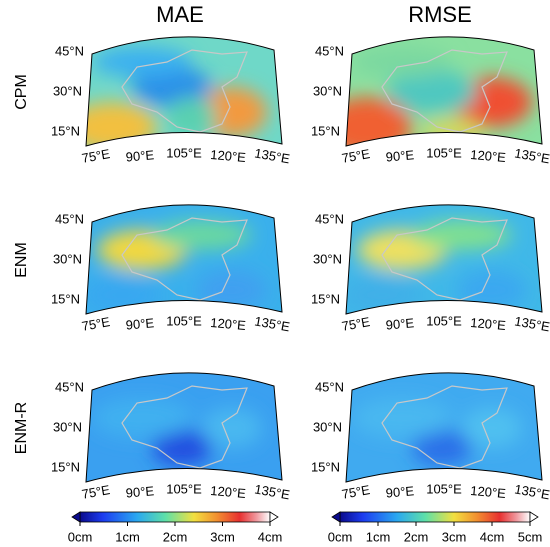  Describe the element at coordinates (180, 14) in the screenshot. I see `column-title: MAE` at that location.